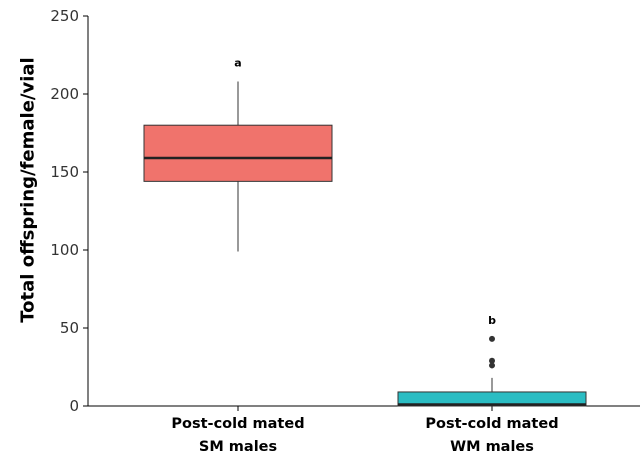 The image size is (641, 460). Describe the element at coordinates (28, 190) in the screenshot. I see `y-axis-label: Total offspring/female/vial` at that location.